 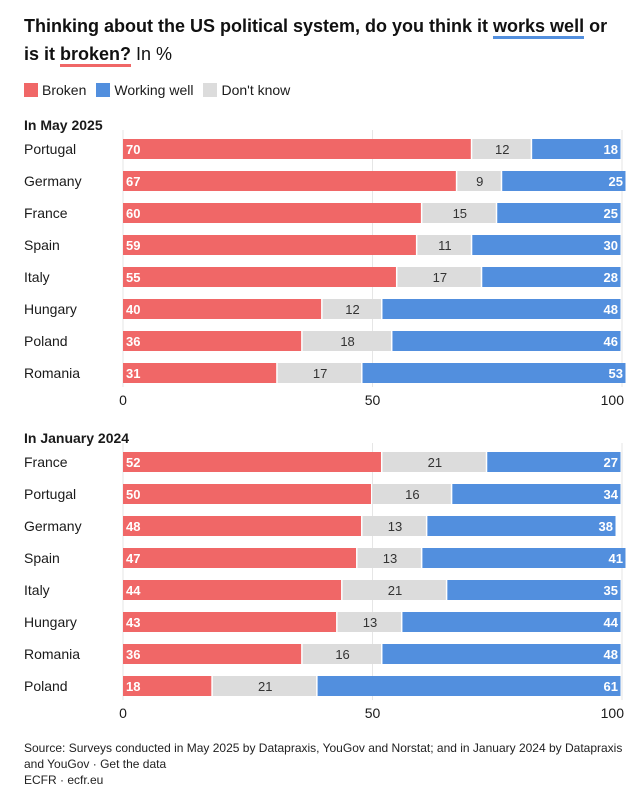 What do you see at coordinates (611, 245) in the screenshot?
I see `data-label: 30` at bounding box center [611, 245].